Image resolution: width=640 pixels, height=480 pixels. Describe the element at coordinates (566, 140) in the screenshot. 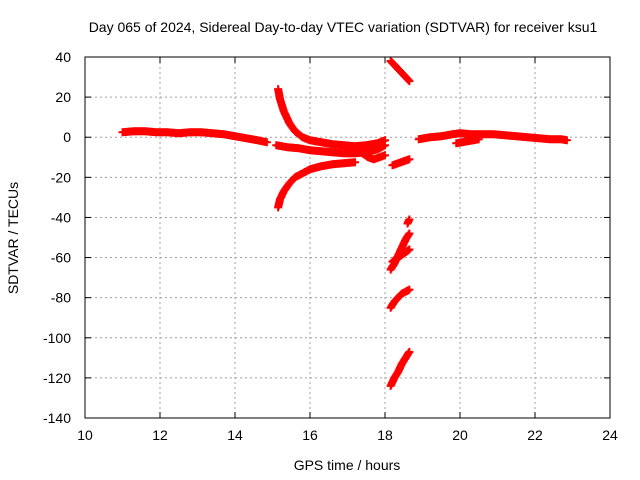

I see `data-point-s12` at that location.